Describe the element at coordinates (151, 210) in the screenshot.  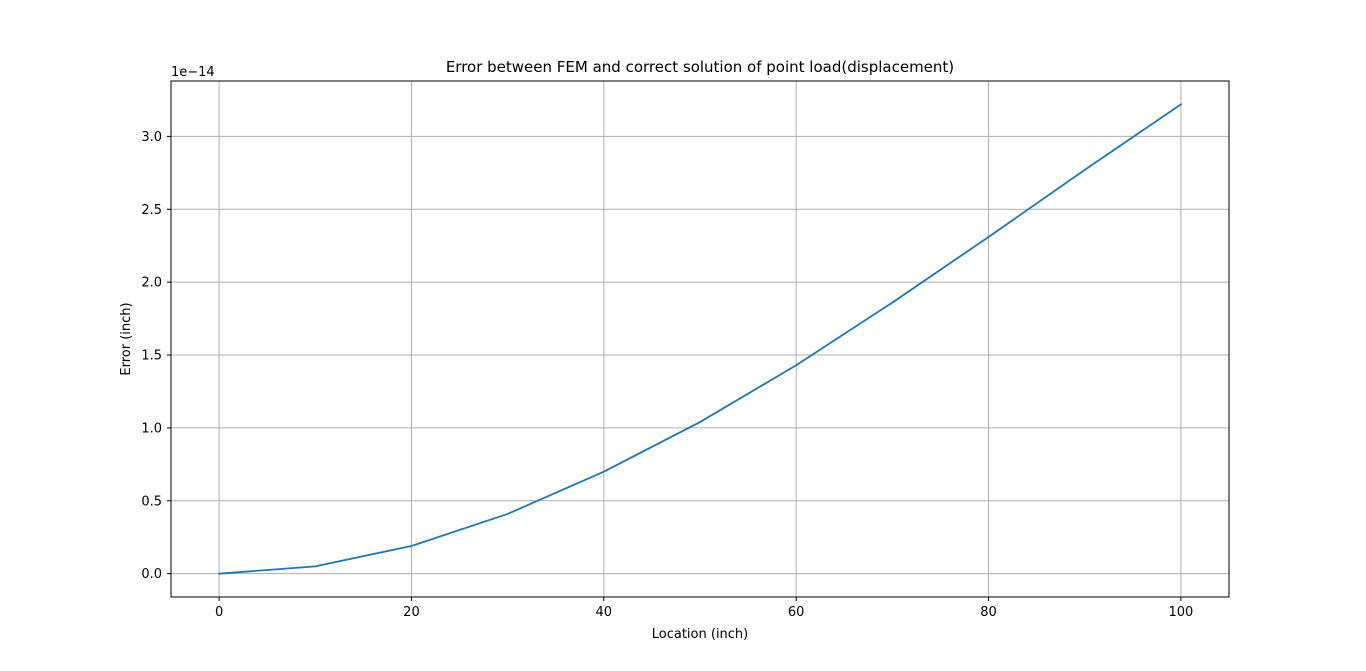
I see `y-tick-label: 2.5` at that location.